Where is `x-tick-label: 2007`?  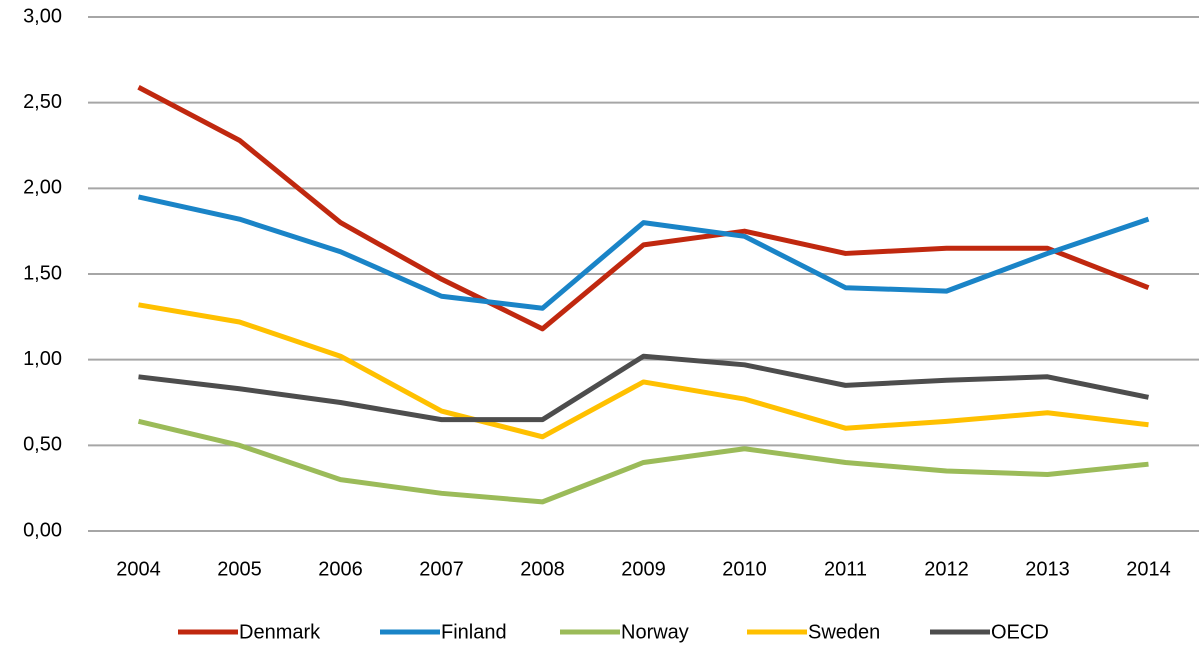 x-tick-label: 2007 is located at coordinates (441, 569).